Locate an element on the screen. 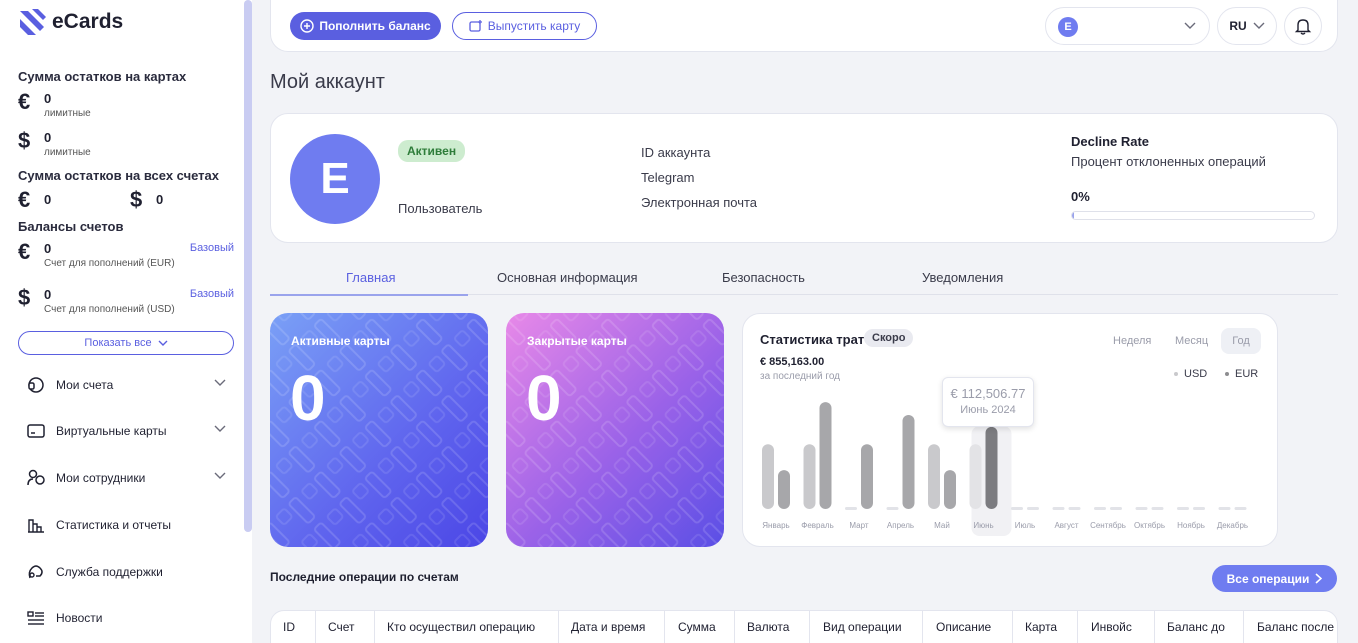 The height and width of the screenshot is (643, 1358). tab-security: Безопасность is located at coordinates (763, 277).